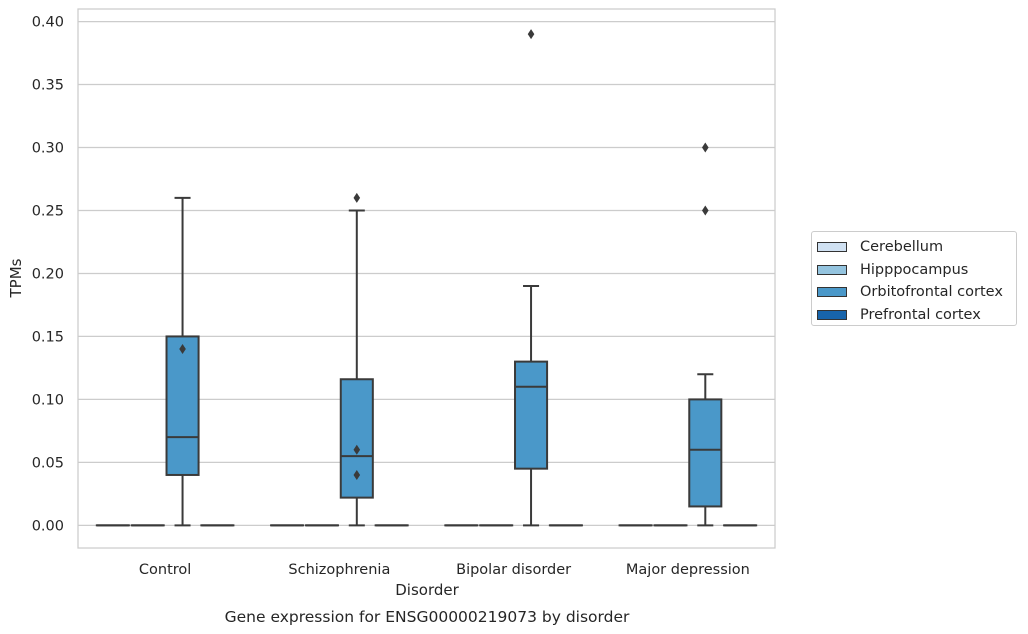  Describe the element at coordinates (48, 400) in the screenshot. I see `y-tick-label: 0.10` at that location.